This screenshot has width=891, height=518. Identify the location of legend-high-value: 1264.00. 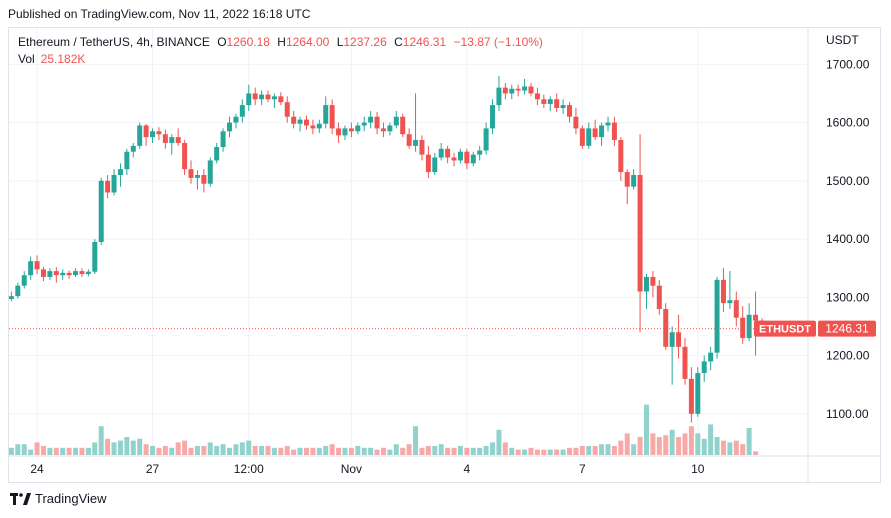
(307, 42).